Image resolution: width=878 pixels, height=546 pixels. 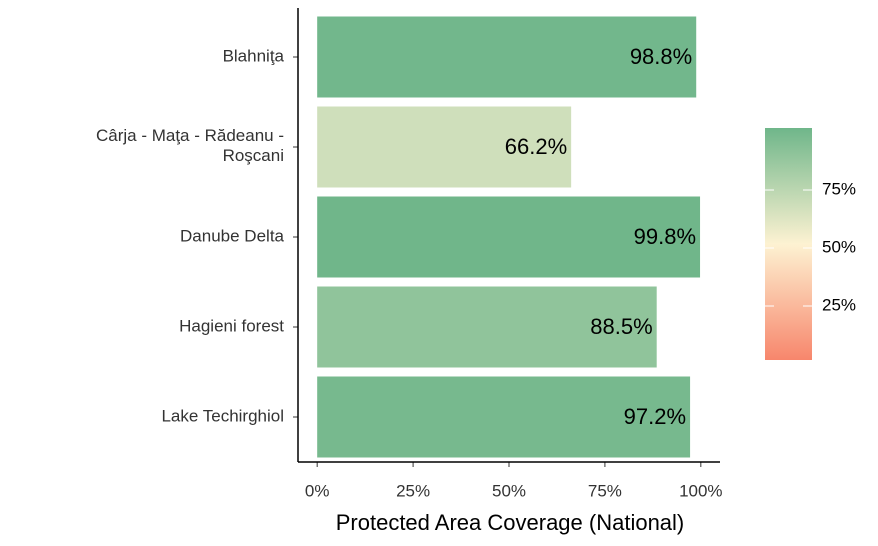 I want to click on x-tick-label: 75%, so click(x=605, y=490).